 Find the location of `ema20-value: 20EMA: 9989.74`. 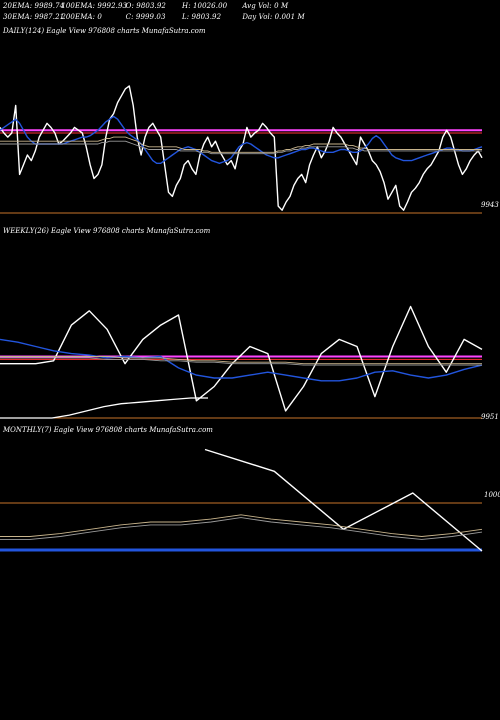

ema20-value: 20EMA: 9989.74 is located at coordinates (34, 6).